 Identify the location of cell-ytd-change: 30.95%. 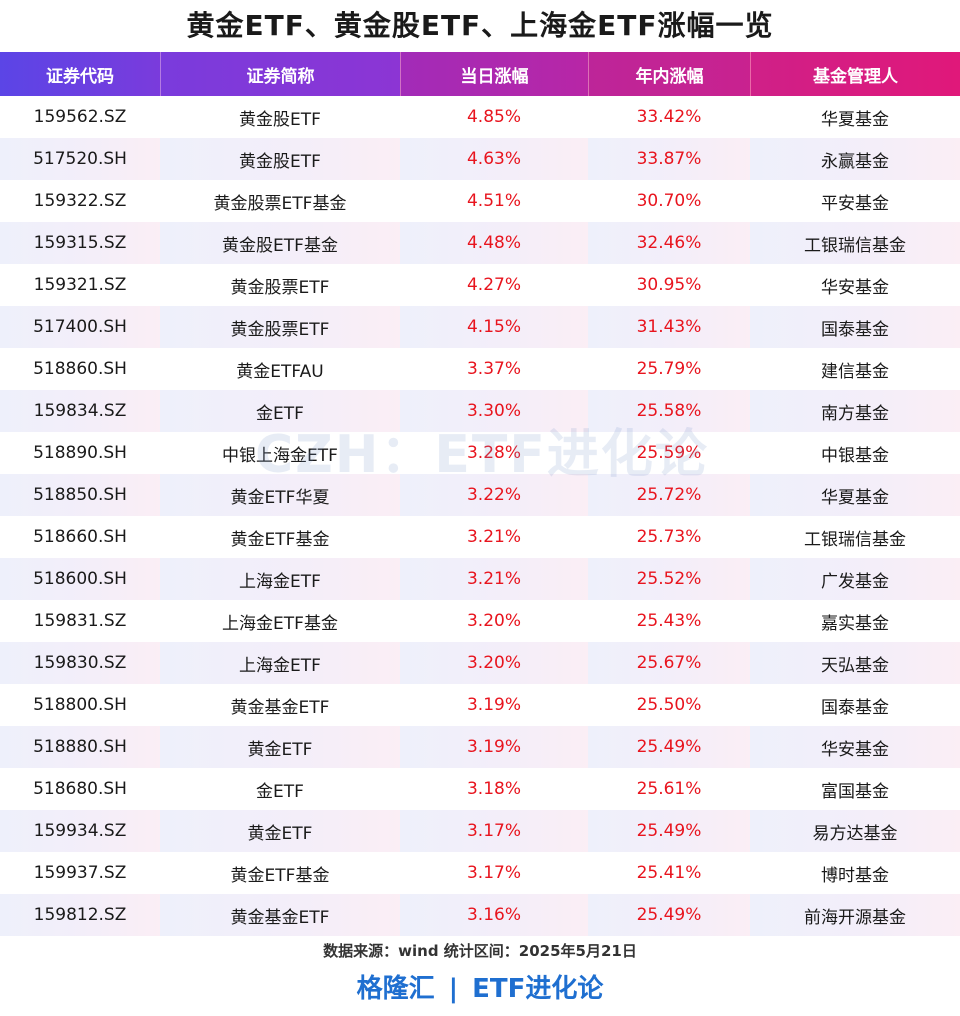
(669, 285).